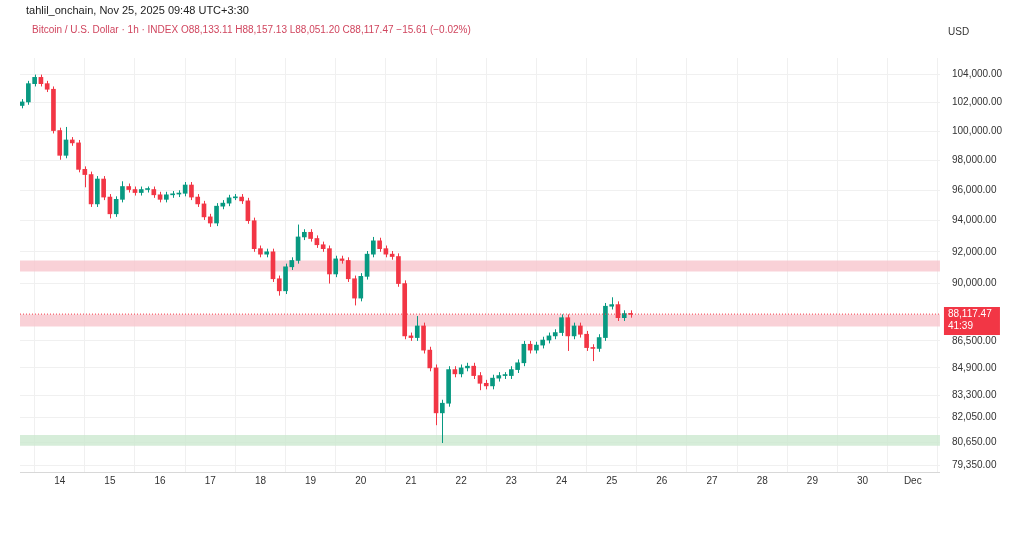  I want to click on chart-title: tahlil_onchain, Nov 25, 2025 09:48 UTC+3:30, so click(137, 10).